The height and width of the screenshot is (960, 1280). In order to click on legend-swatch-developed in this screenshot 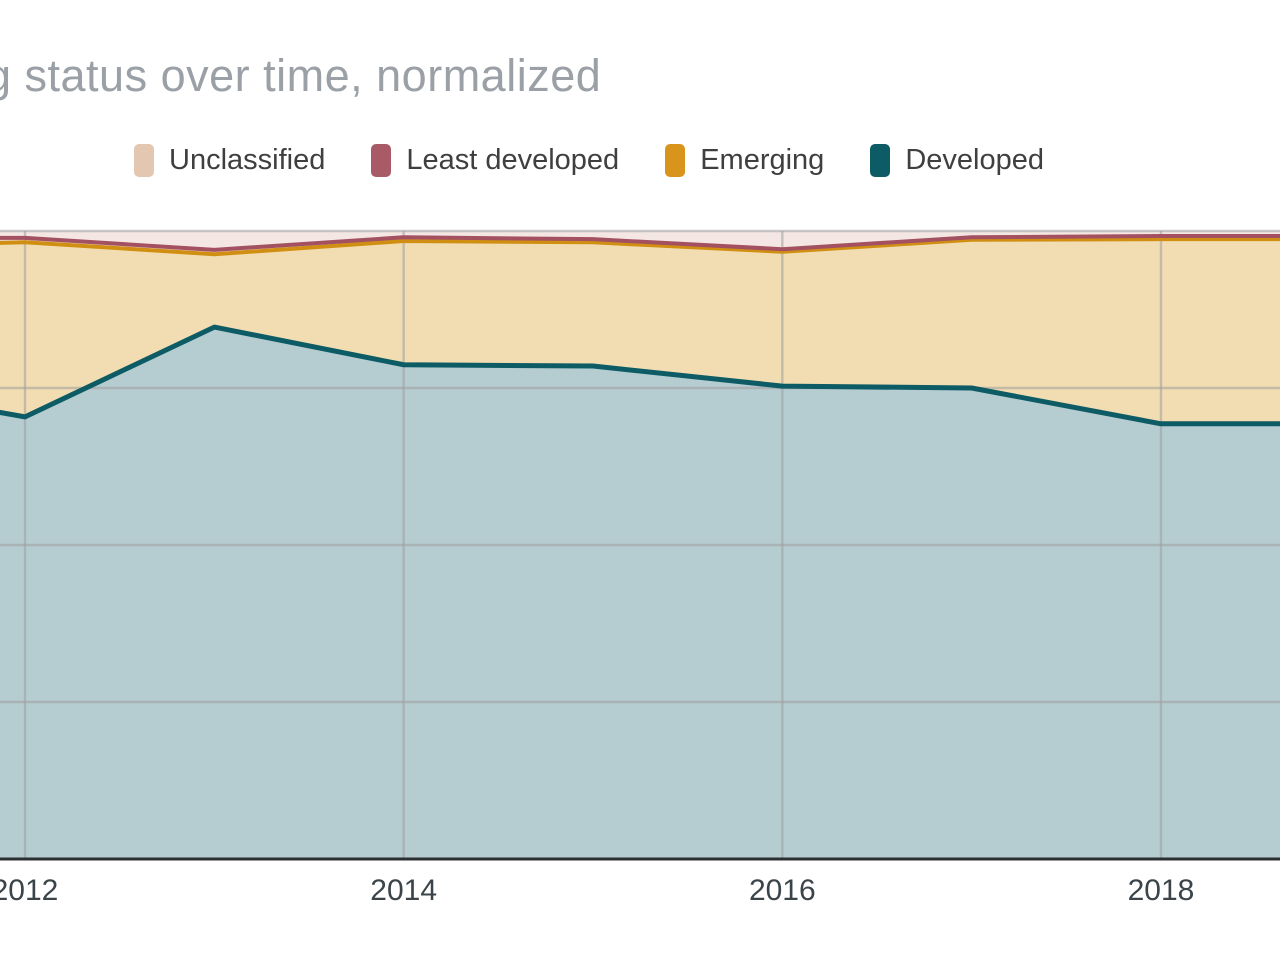, I will do `click(880, 160)`.